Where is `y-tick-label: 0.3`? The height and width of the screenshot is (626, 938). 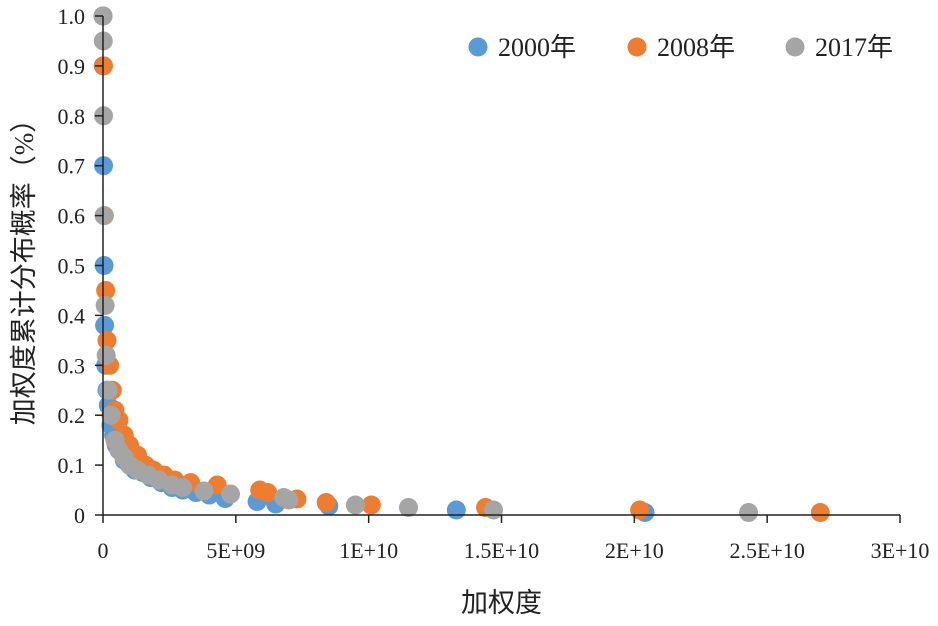
y-tick-label: 0.3 is located at coordinates (72, 365).